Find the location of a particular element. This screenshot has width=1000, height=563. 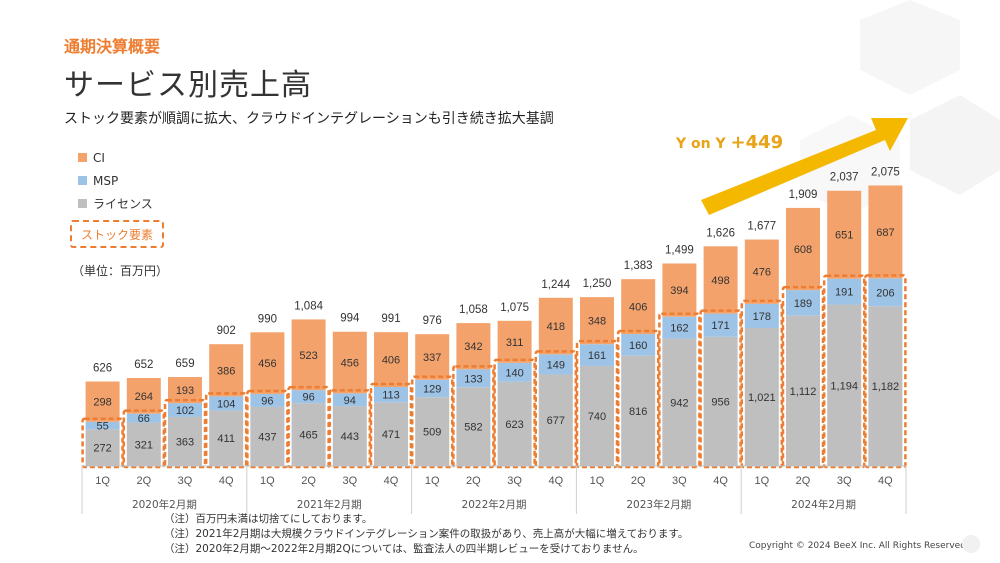

data-label-ci: 608 is located at coordinates (803, 250).